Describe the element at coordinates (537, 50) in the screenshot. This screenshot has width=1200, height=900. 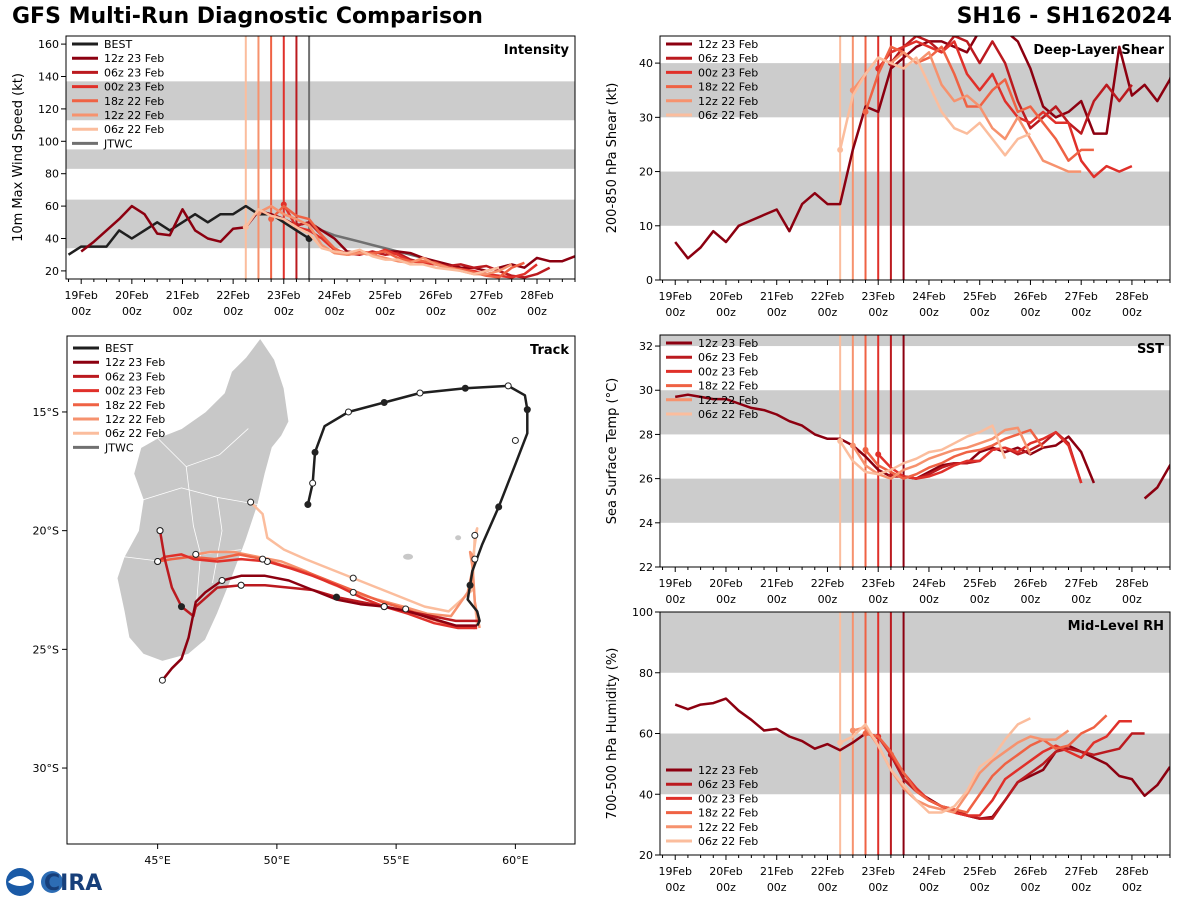
I see `panel-title: Intensity` at that location.